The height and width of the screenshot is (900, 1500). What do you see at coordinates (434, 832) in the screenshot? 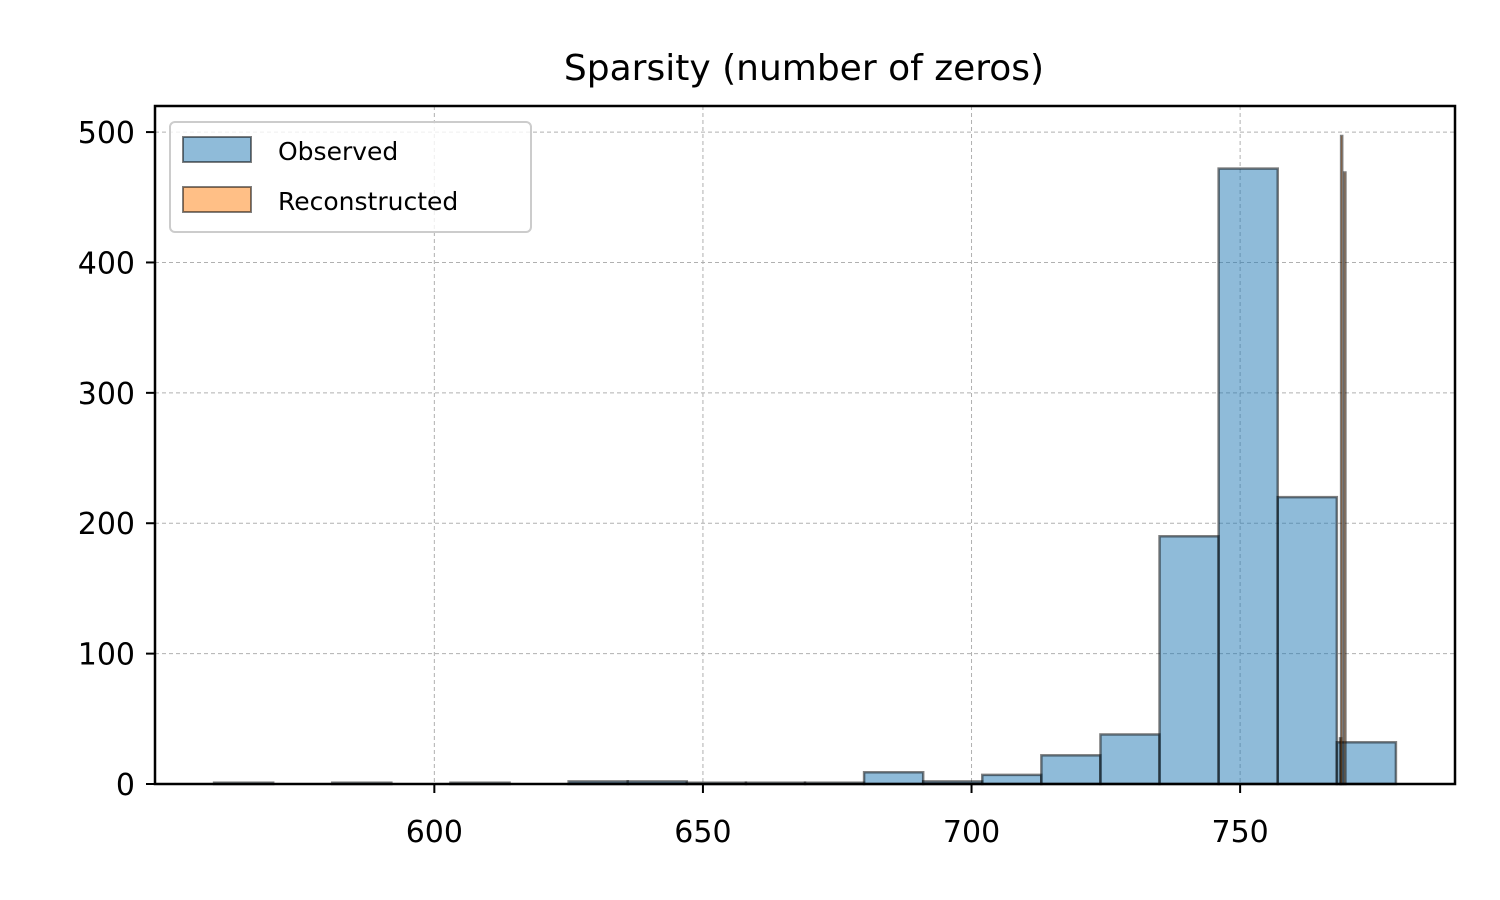
I see `x-tick-label: 600` at bounding box center [434, 832].